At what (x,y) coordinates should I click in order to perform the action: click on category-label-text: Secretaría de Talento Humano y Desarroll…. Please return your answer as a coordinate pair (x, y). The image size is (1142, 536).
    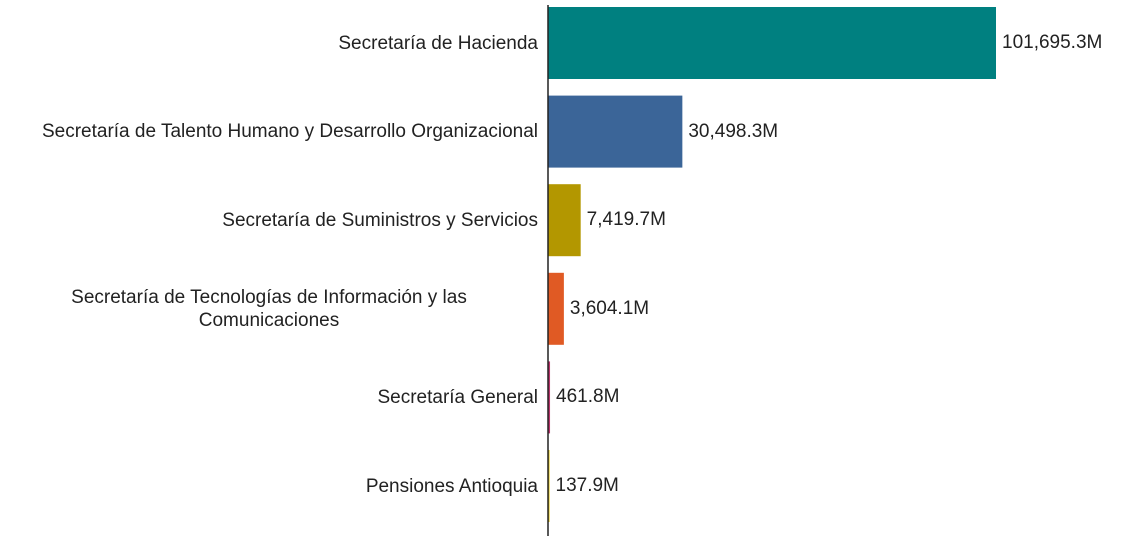
    Looking at the image, I should click on (289, 132).